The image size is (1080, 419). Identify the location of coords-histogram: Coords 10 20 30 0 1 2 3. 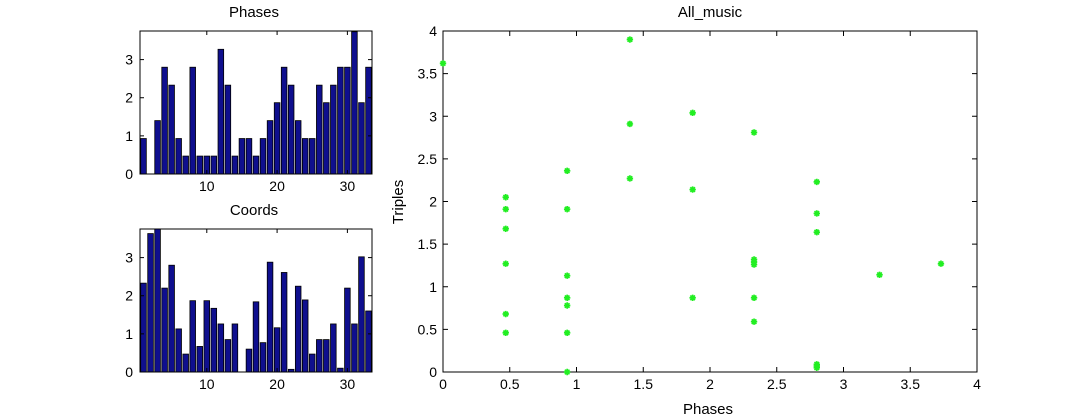
(249, 297).